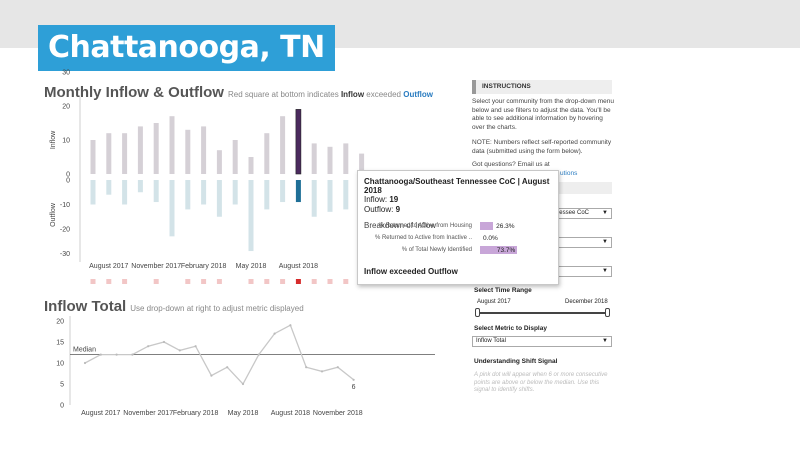  Describe the element at coordinates (354, 387) in the screenshot. I see `inflow-total-last-value: 6` at that location.